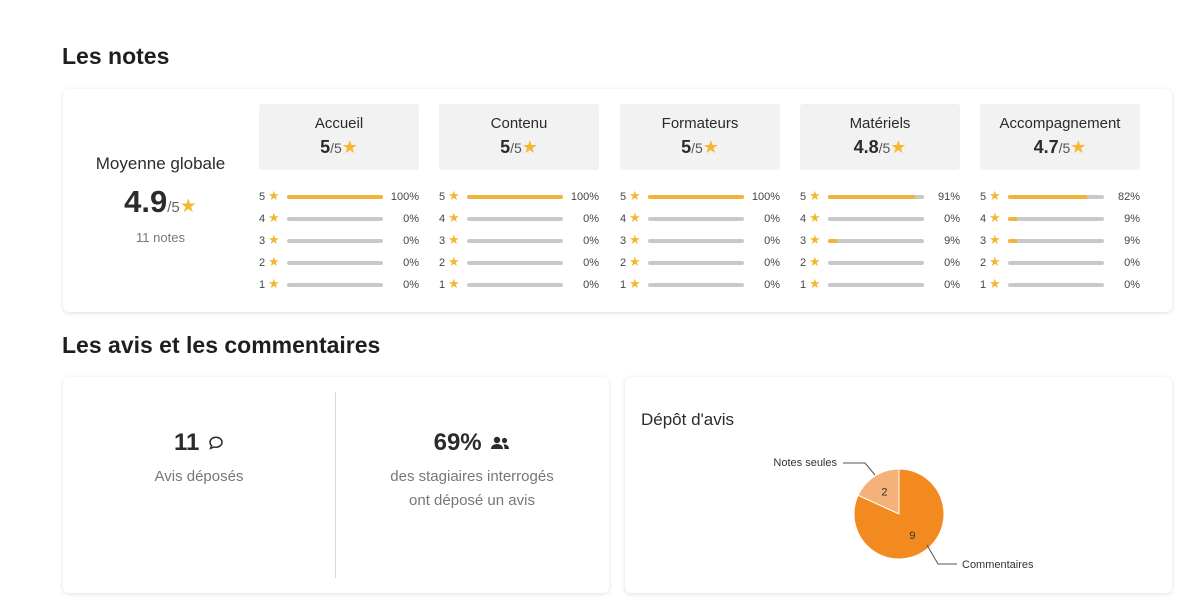  I want to click on pie-value-label: 9, so click(912, 536).